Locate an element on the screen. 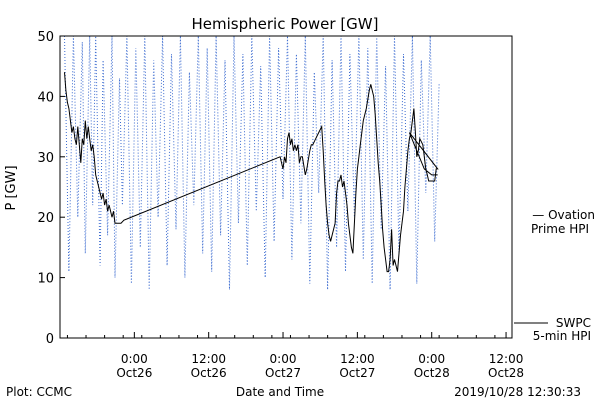  y-tick-label: 50 is located at coordinates (45, 37).